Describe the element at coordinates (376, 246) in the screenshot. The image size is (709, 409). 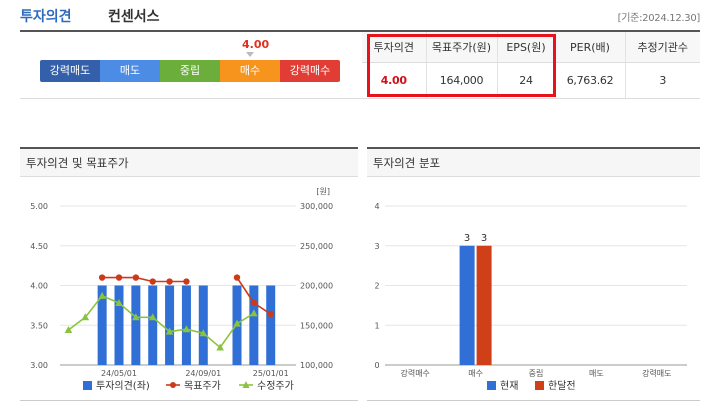
I see `y-axis-tick: 3` at that location.